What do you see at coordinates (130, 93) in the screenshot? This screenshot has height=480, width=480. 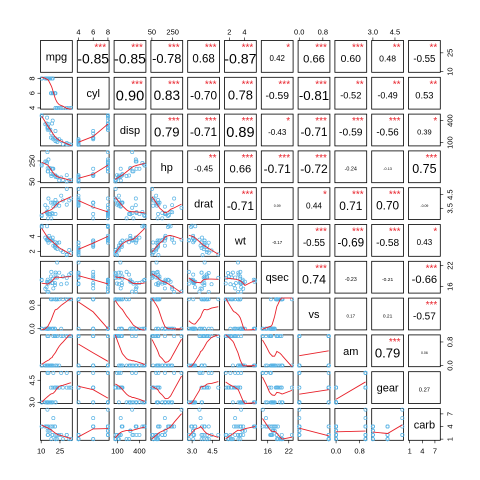 I see `panel-cyl-disp: 0.90***` at bounding box center [130, 93].